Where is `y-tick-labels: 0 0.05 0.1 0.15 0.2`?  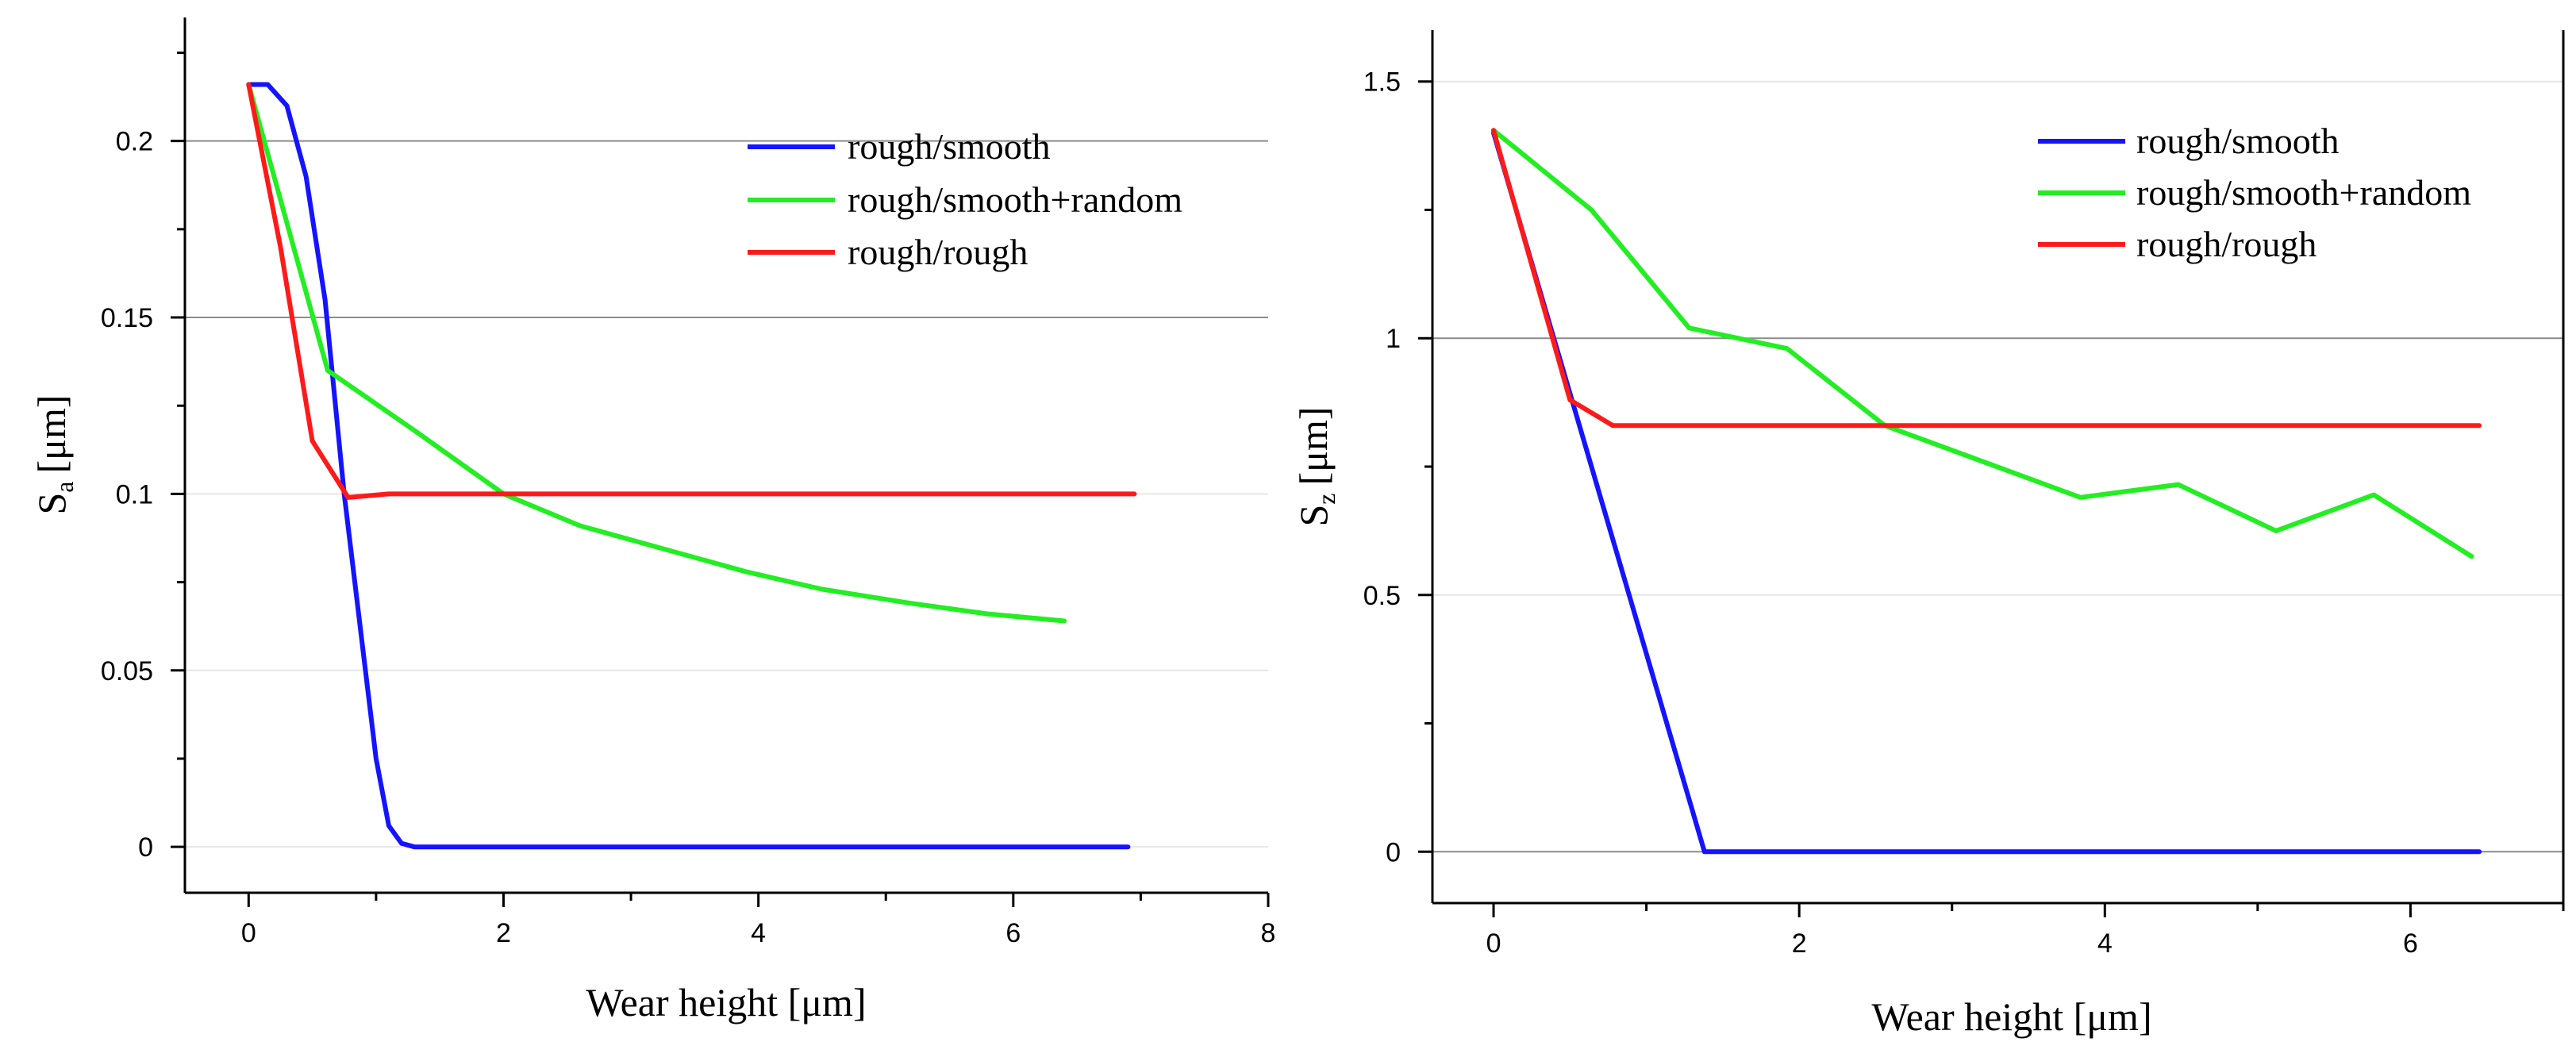 y-tick-labels: 0 0.05 0.1 0.15 0.2 is located at coordinates (127, 495).